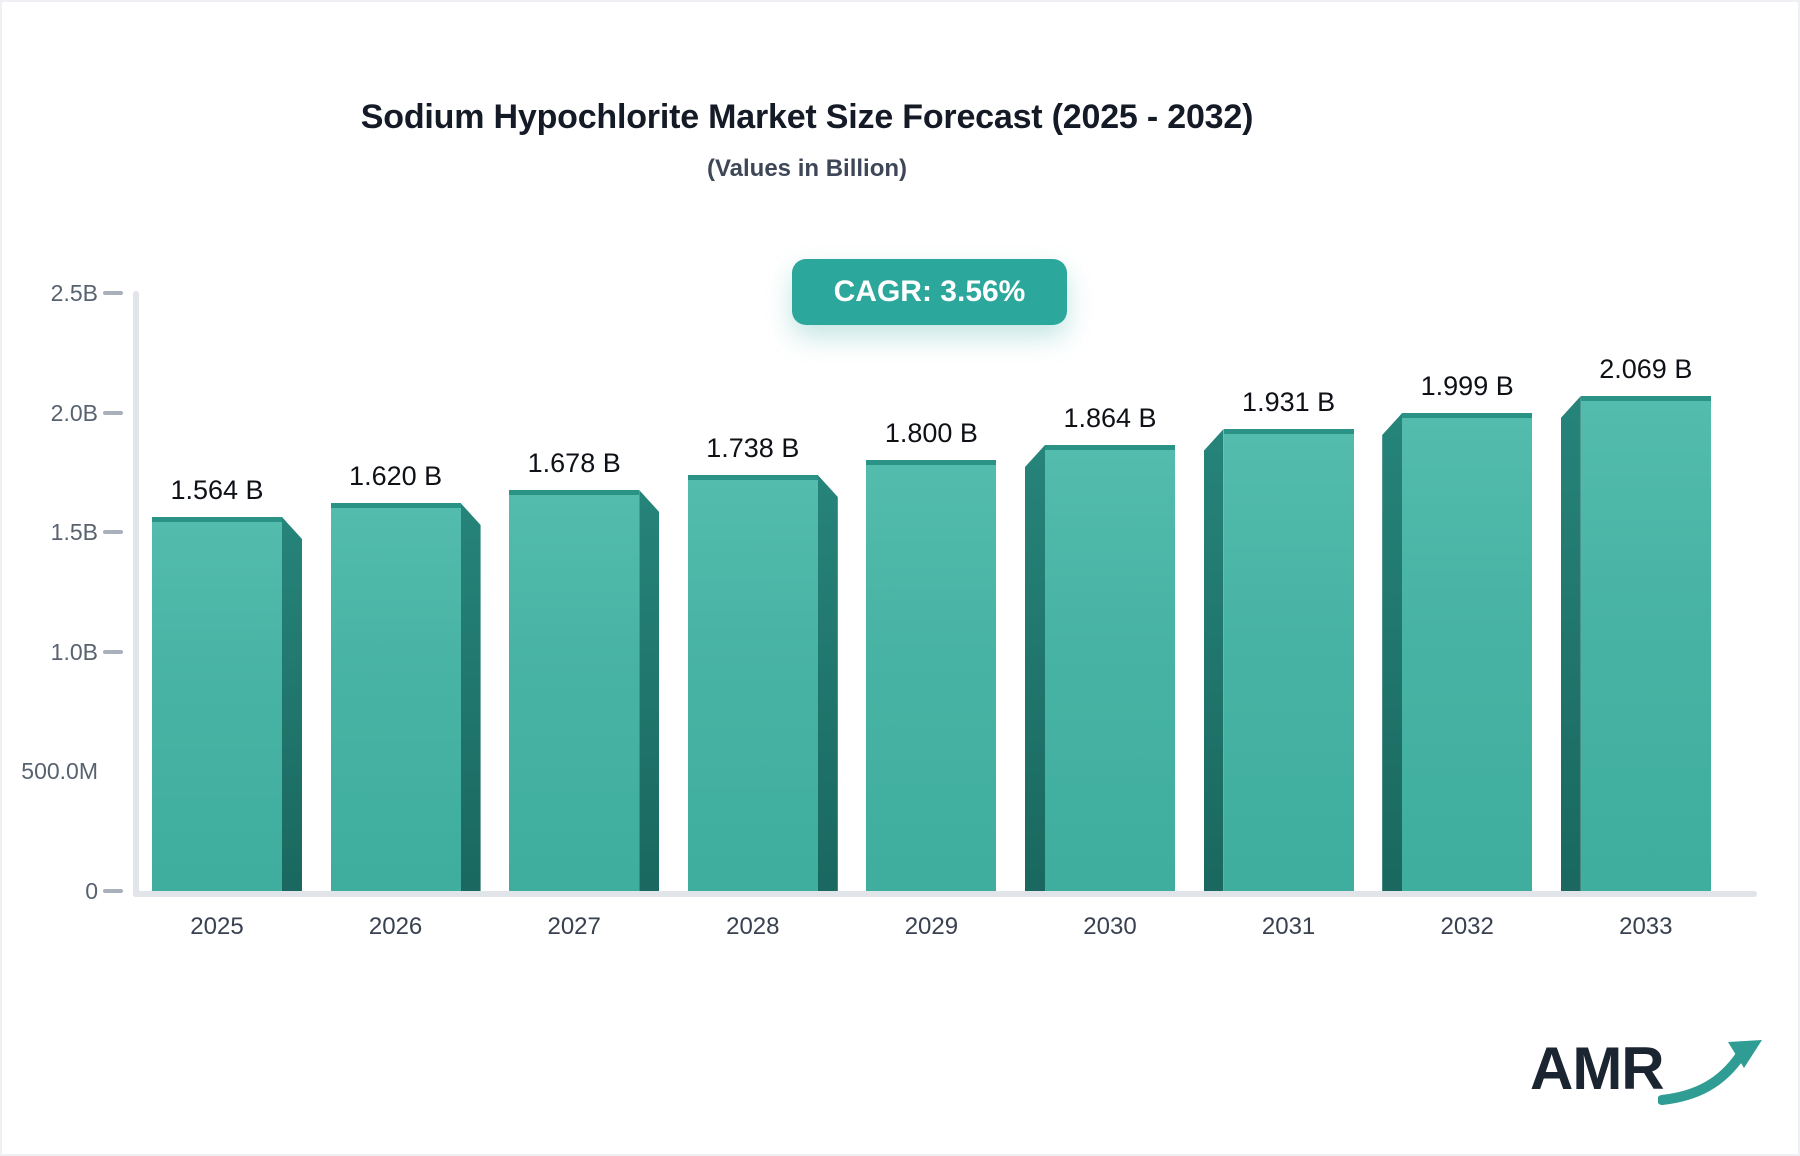  Describe the element at coordinates (931, 433) in the screenshot. I see `bar-value-label: 1.800 B` at that location.